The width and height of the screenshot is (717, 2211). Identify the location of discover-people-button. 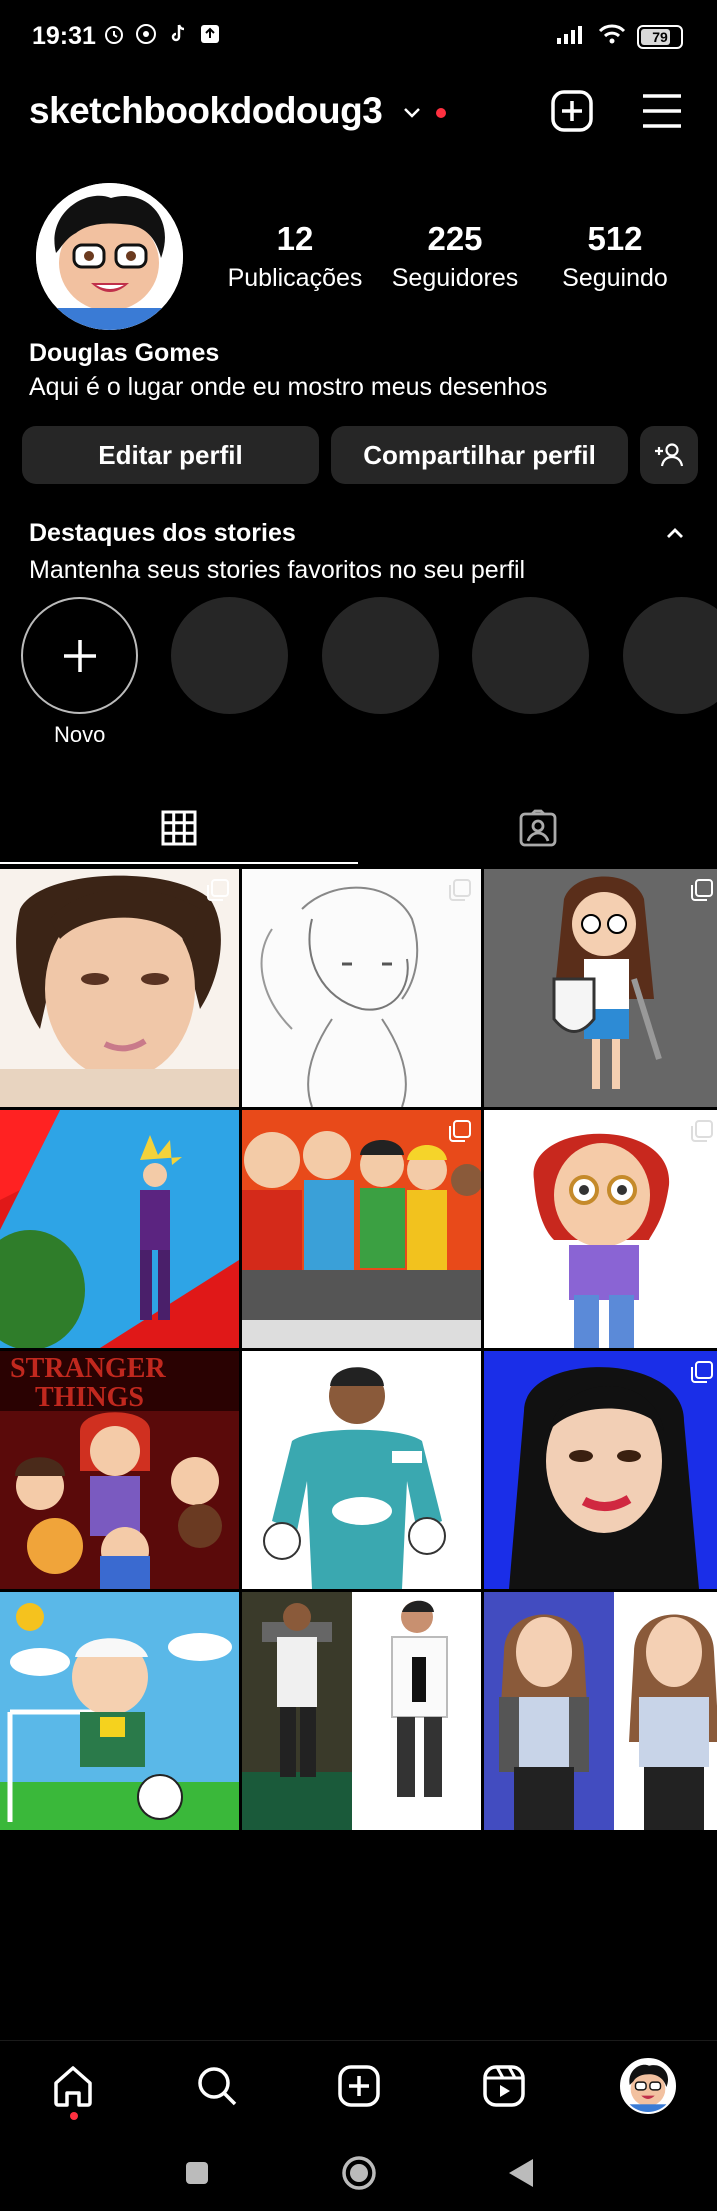
(669, 455).